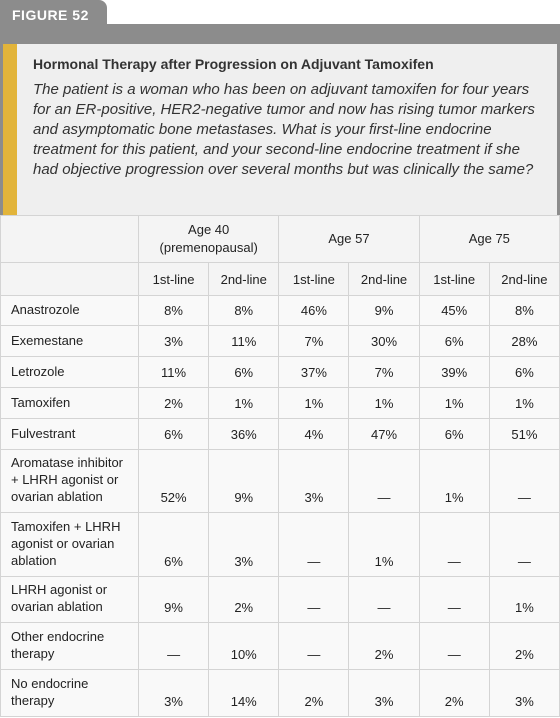 This screenshot has height=718, width=560. I want to click on group-header: Age 40 (premenopausal), so click(208, 239).